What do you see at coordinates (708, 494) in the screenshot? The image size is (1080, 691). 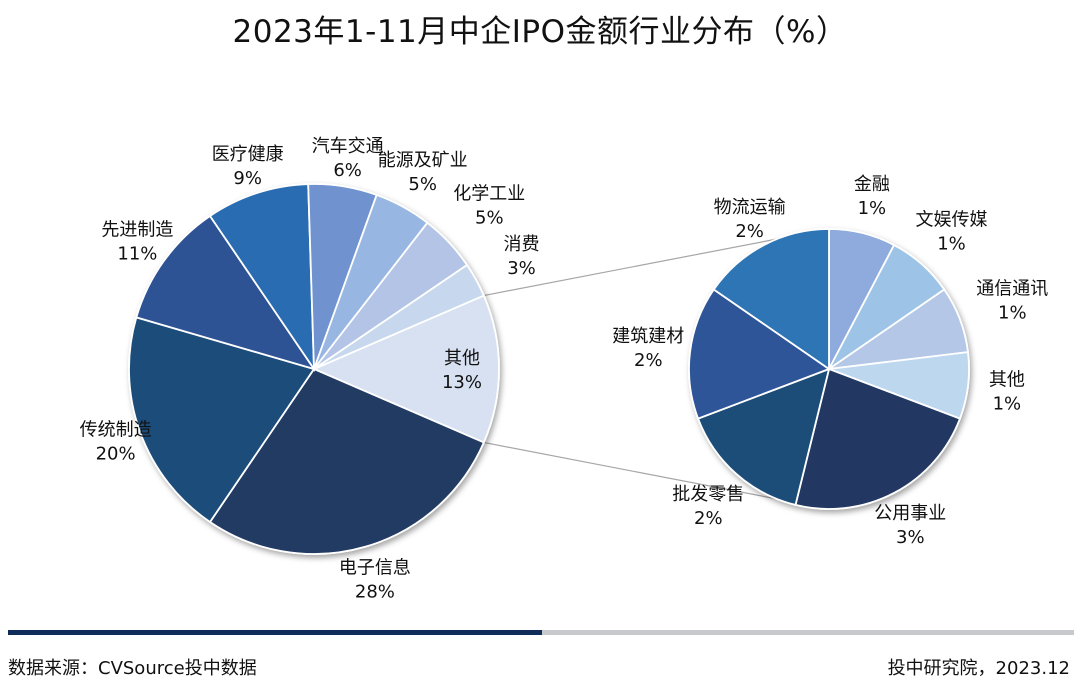 I see `secondary-slice-label-5: 批发零售` at bounding box center [708, 494].